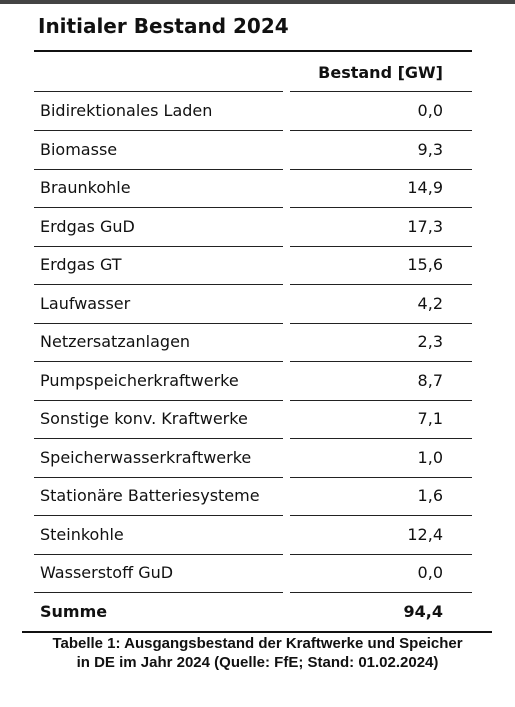 This screenshot has height=707, width=515. Describe the element at coordinates (430, 303) in the screenshot. I see `row-value: 4,2` at that location.